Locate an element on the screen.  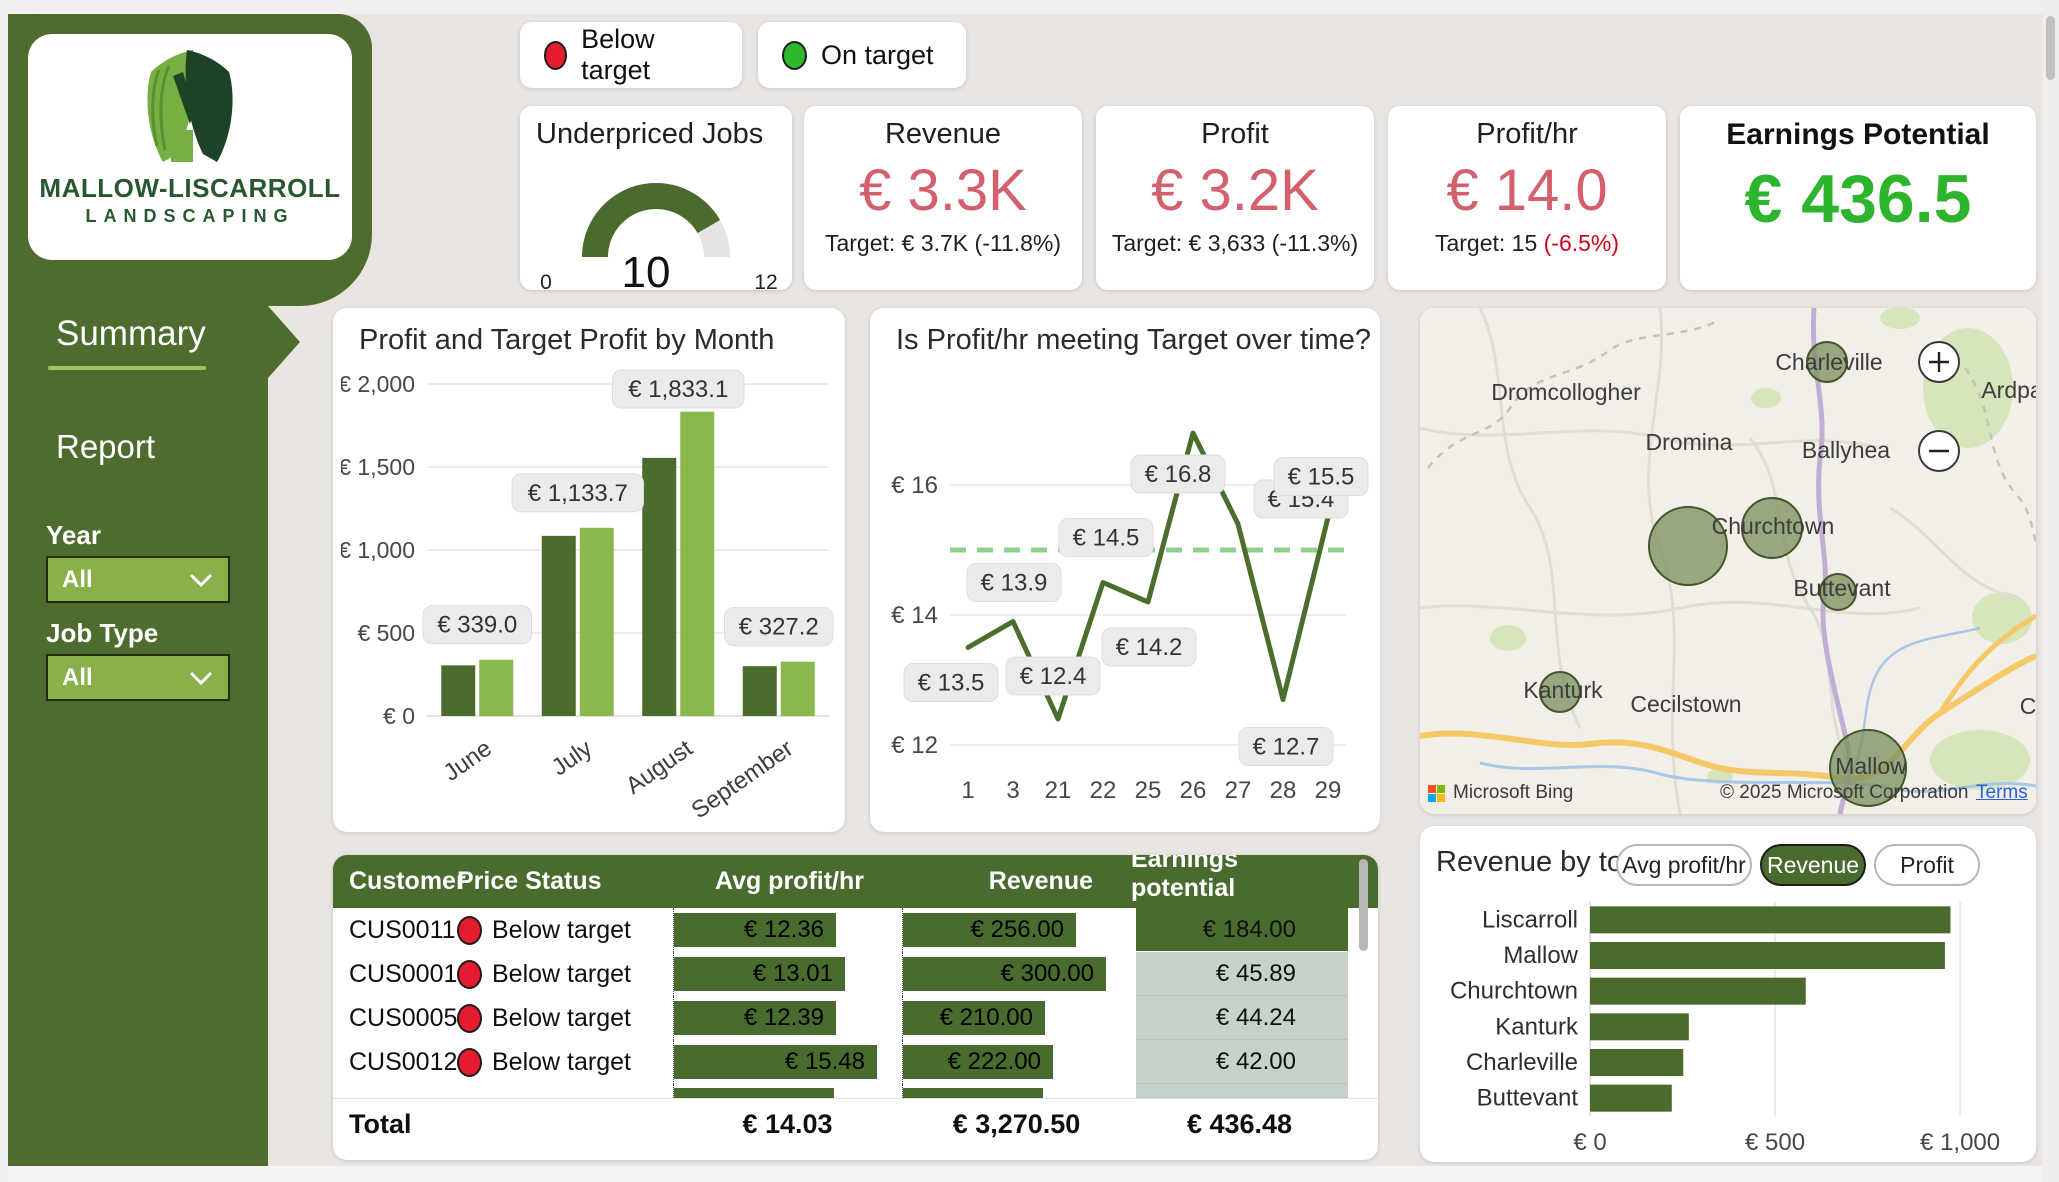
customer-id: CUS0011 is located at coordinates (402, 929).